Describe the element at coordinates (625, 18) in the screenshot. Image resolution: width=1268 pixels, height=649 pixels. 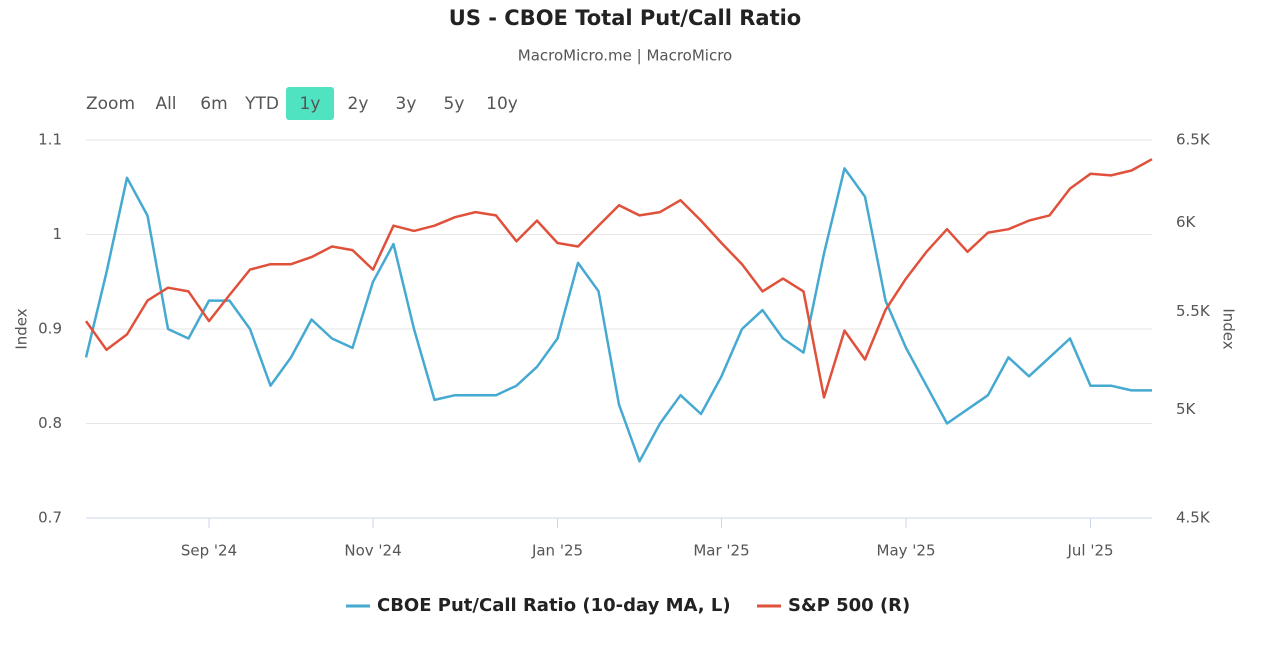
I see `chart-title: US - CBOE Total Put/Call Ratio` at that location.